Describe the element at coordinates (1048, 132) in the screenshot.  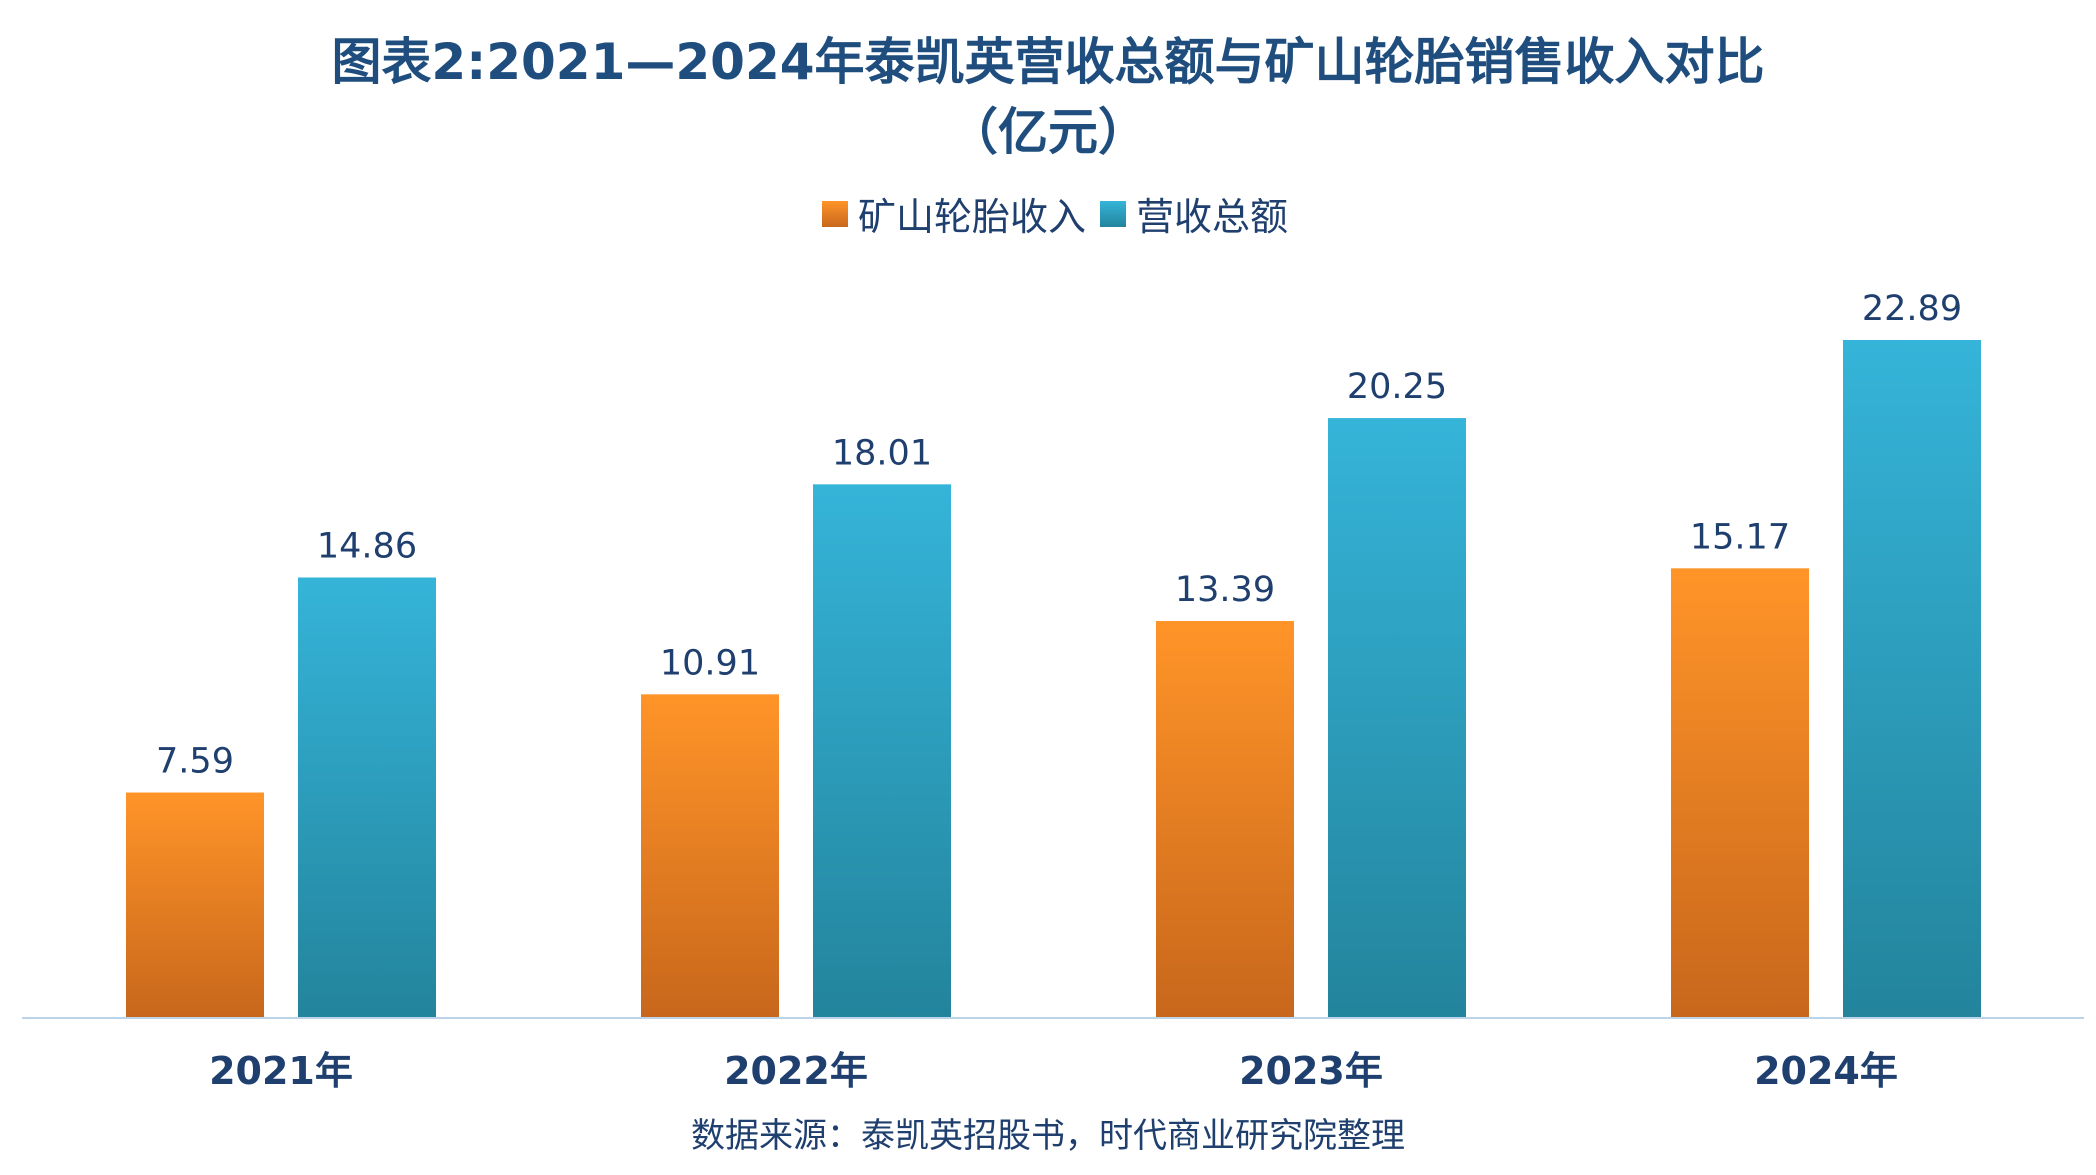
I see `chart-title-unit: （亿元）` at that location.